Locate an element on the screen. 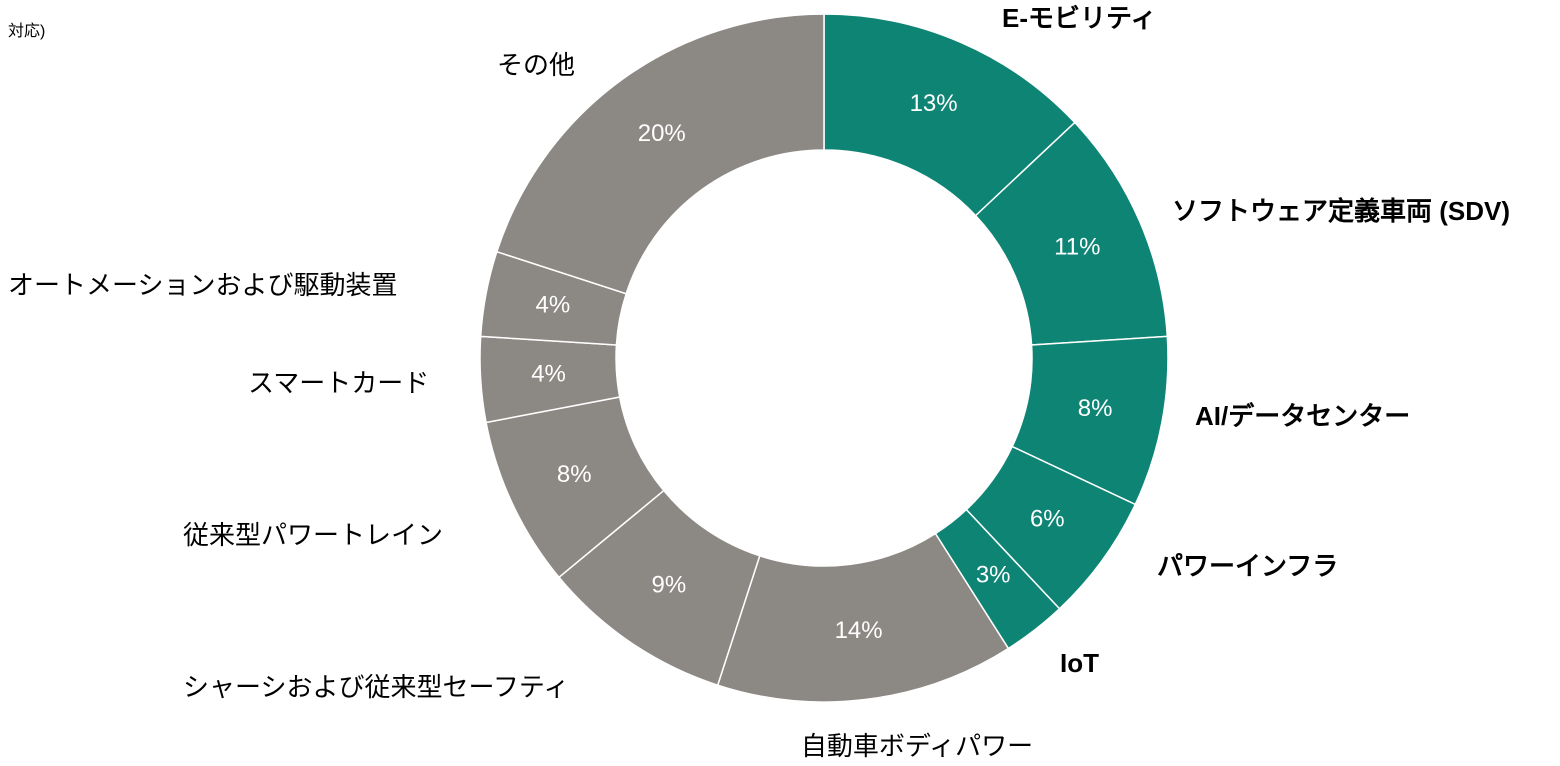  category-label: AI/データセンター is located at coordinates (1302, 416).